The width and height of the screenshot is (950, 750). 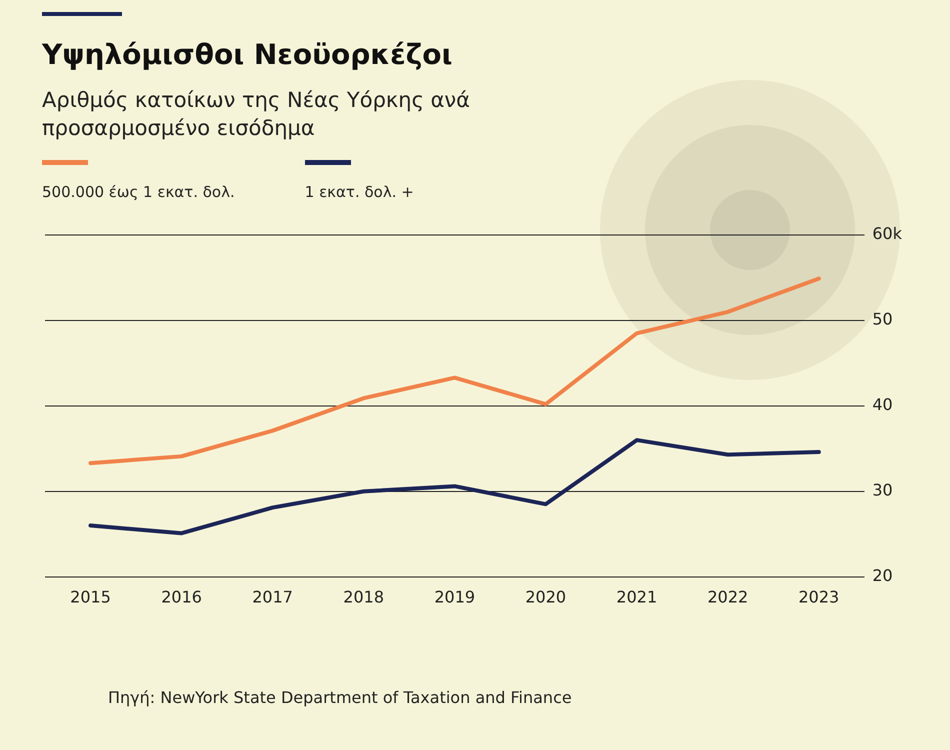 I want to click on x-tick-label: 2017, so click(x=272, y=597).